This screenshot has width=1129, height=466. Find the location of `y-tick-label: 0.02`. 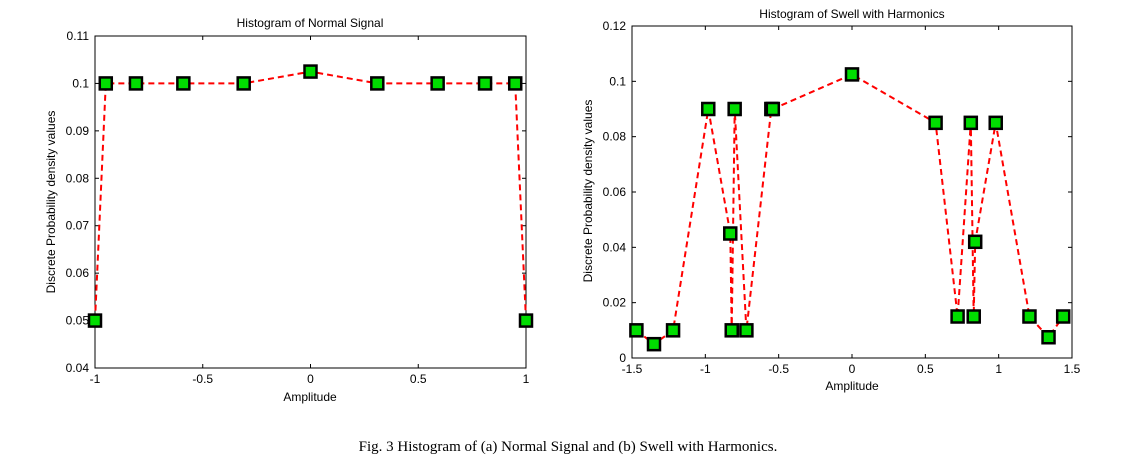

y-tick-label: 0.02 is located at coordinates (615, 303).